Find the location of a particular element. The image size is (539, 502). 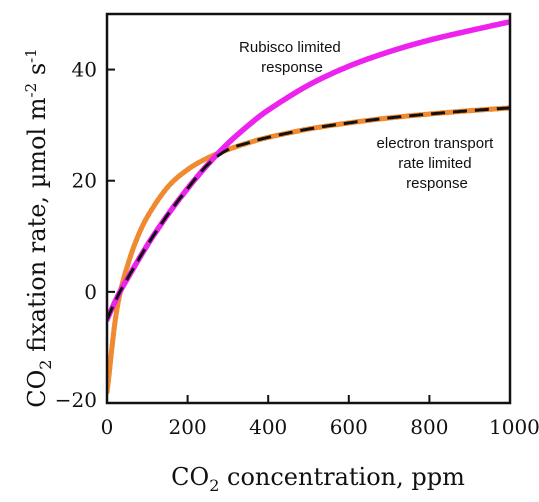

annotation-electron-transport: electron transport rate limited response is located at coordinates (437, 163).